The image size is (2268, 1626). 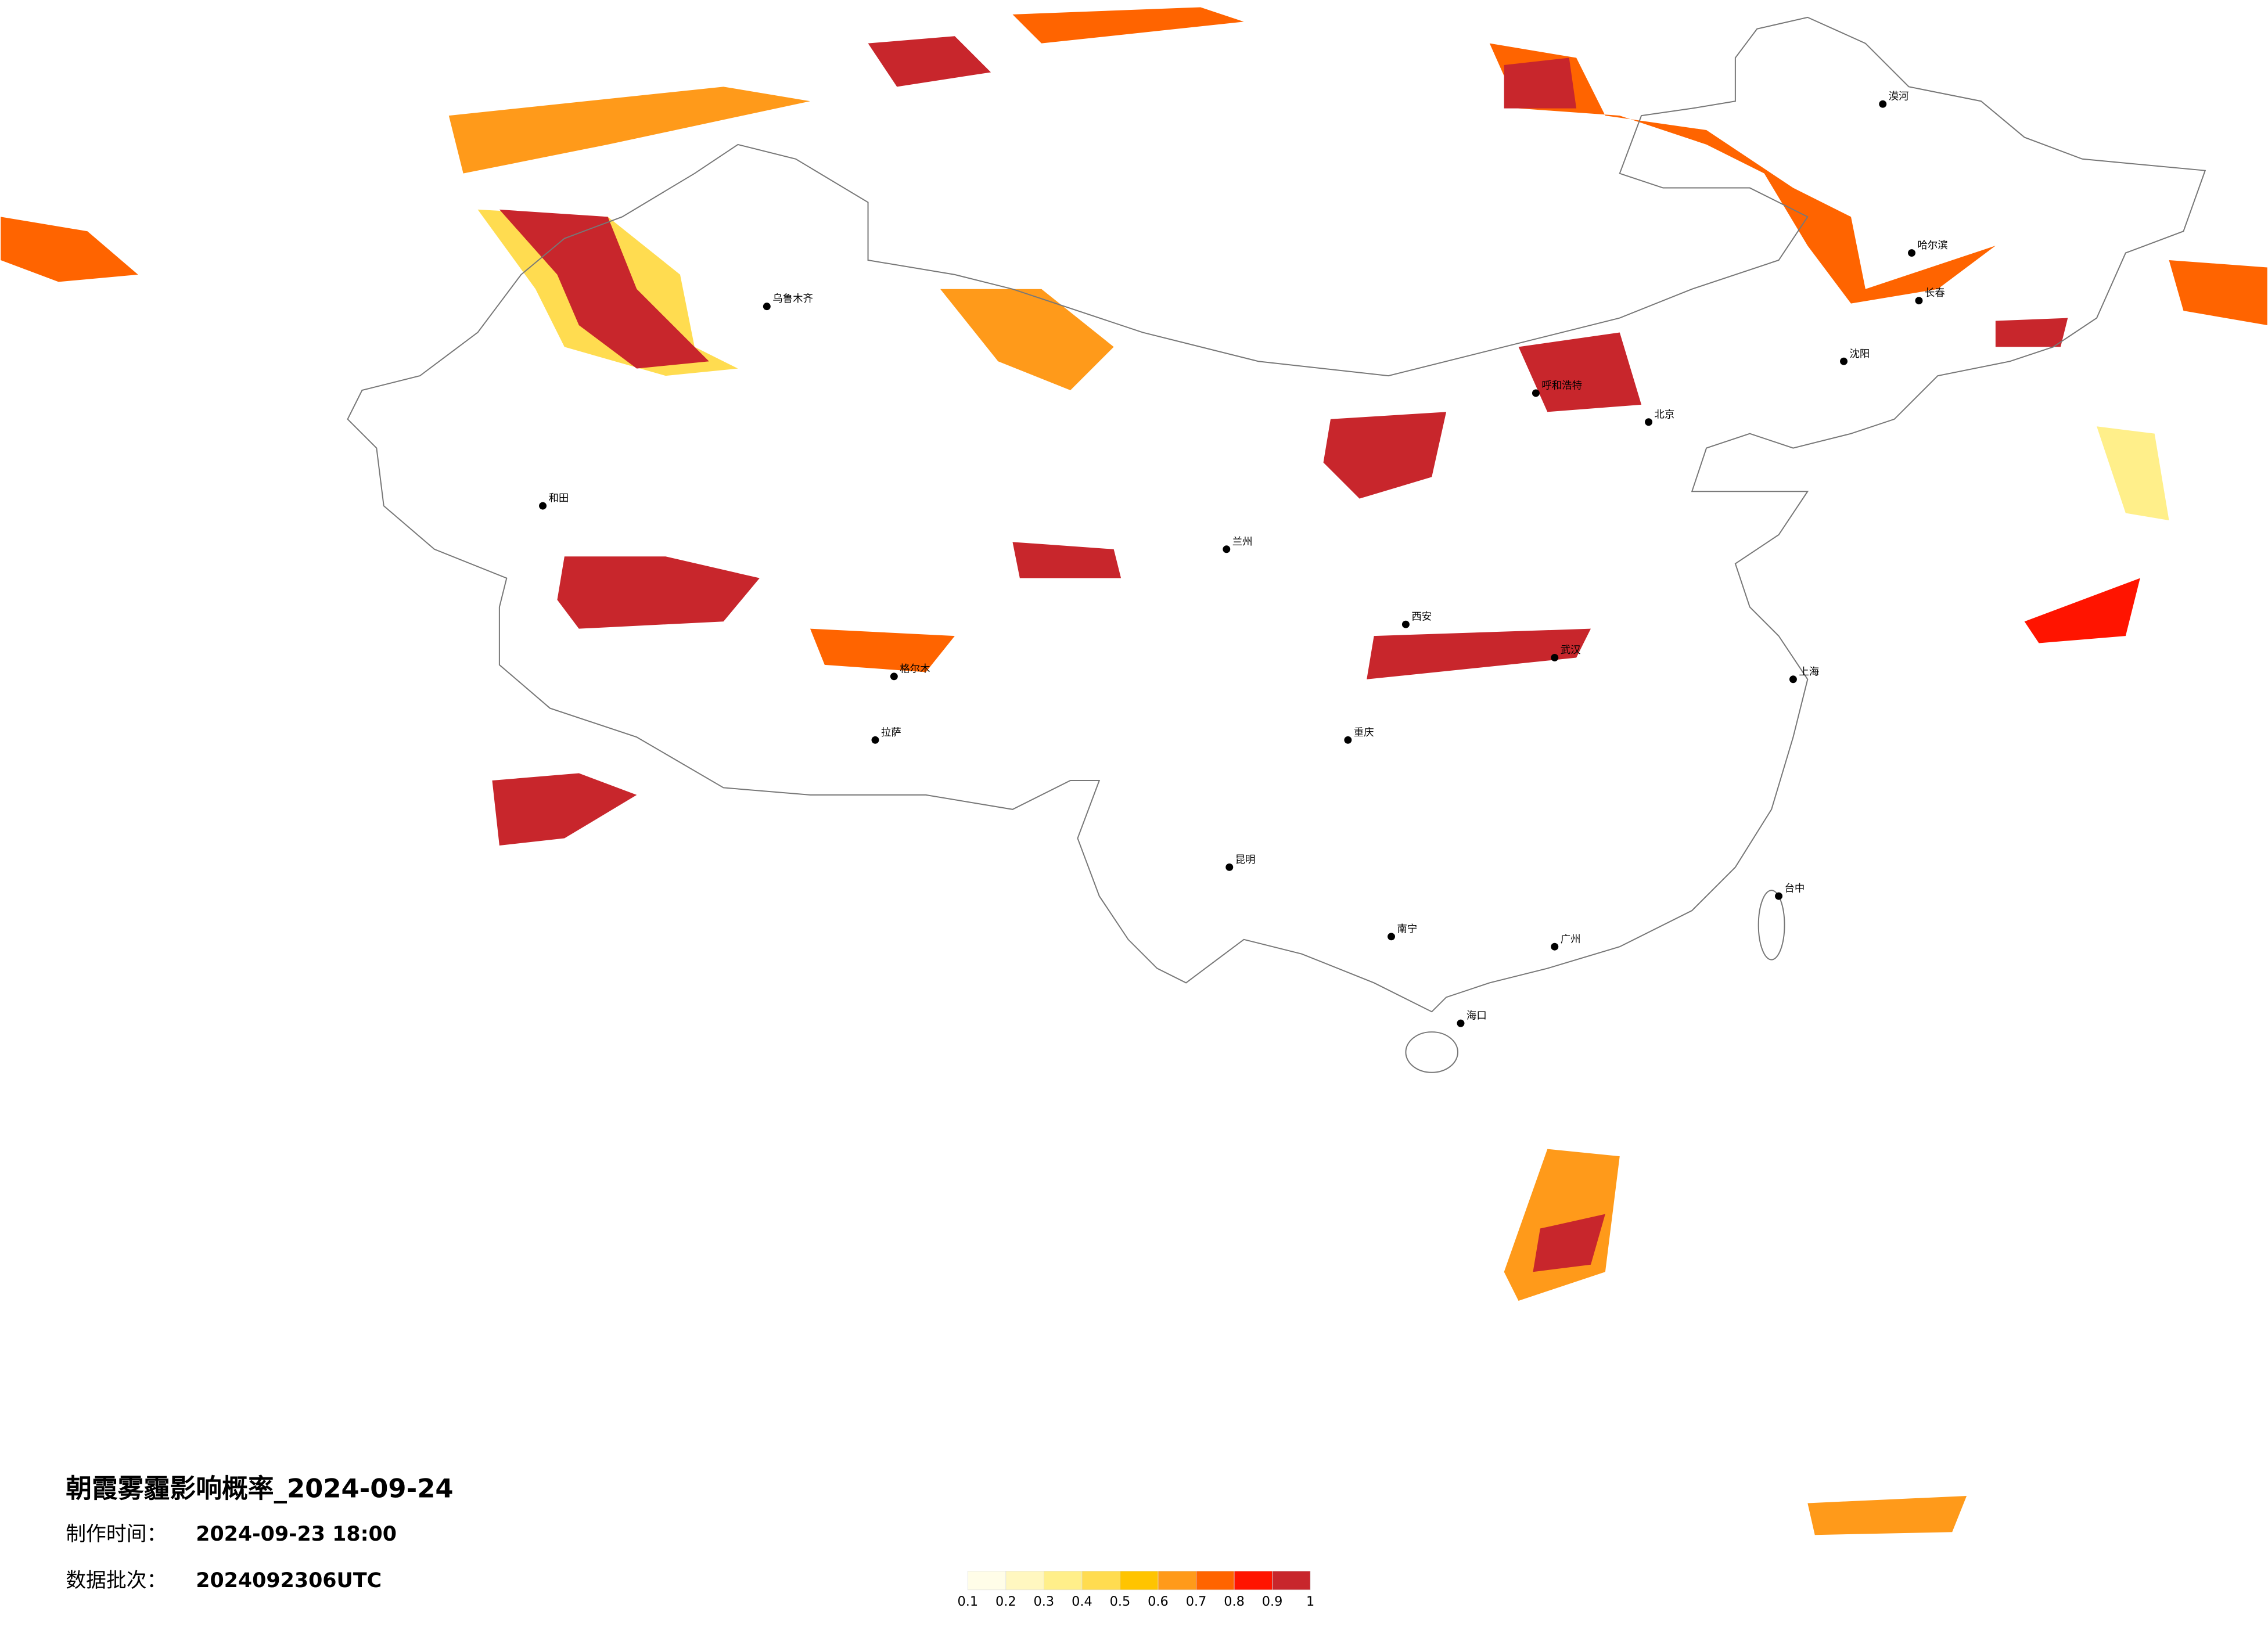 I want to click on city-label: 北京, so click(x=1665, y=415).